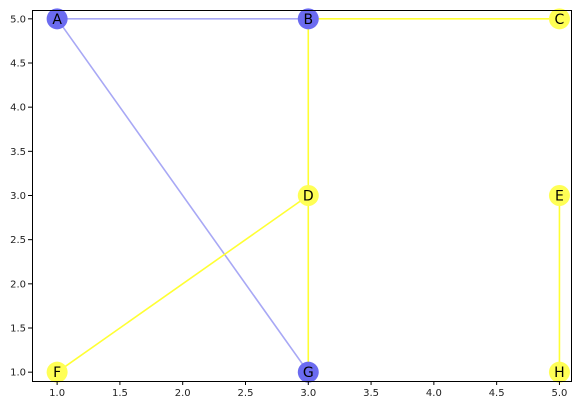  I want to click on y-tick-label: 5.0, so click(18, 19).